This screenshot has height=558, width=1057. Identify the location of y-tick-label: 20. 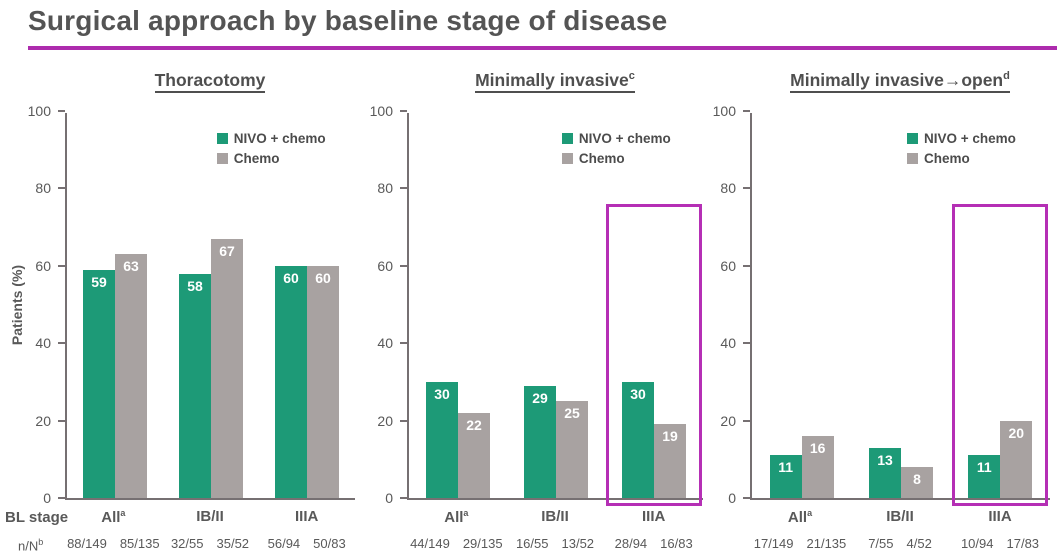
(385, 420).